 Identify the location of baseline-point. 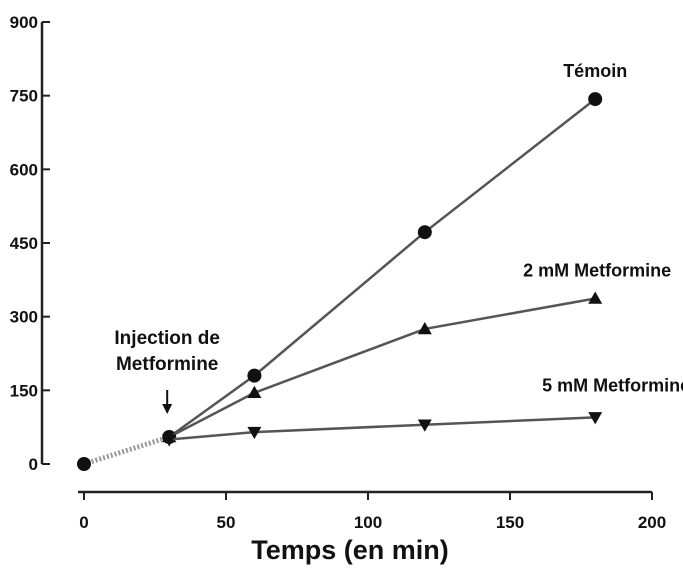
(84, 464).